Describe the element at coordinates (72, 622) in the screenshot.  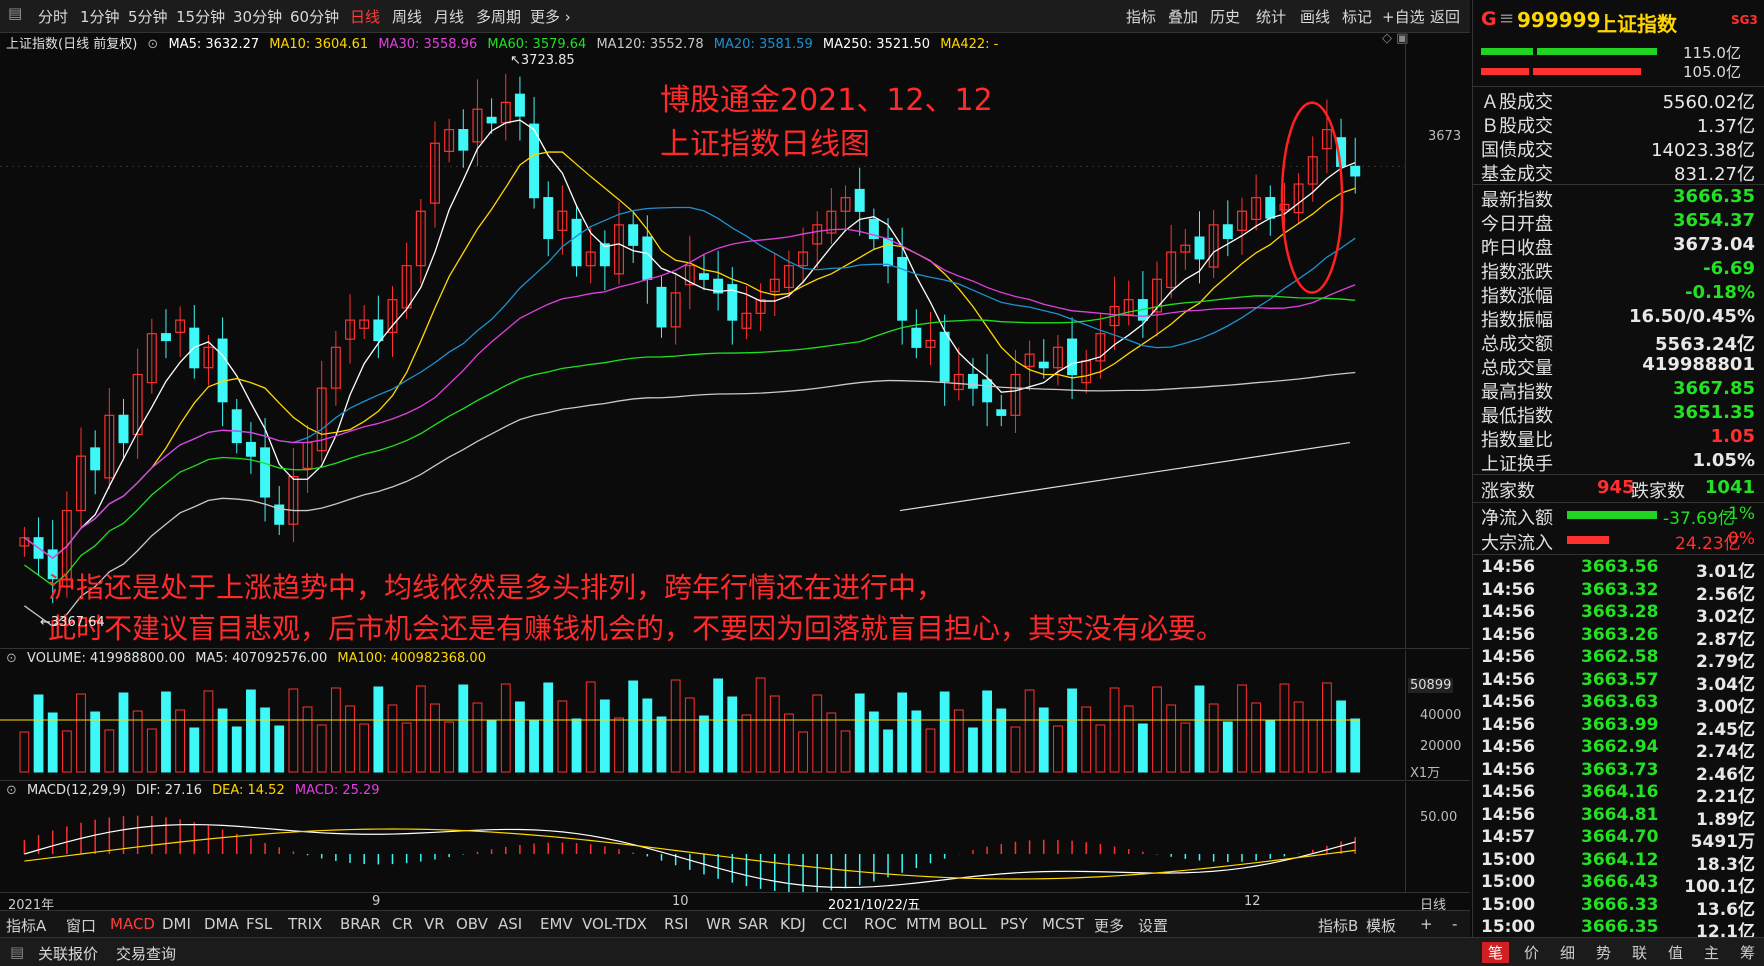
I see `low-price-label: ←3367.64` at that location.